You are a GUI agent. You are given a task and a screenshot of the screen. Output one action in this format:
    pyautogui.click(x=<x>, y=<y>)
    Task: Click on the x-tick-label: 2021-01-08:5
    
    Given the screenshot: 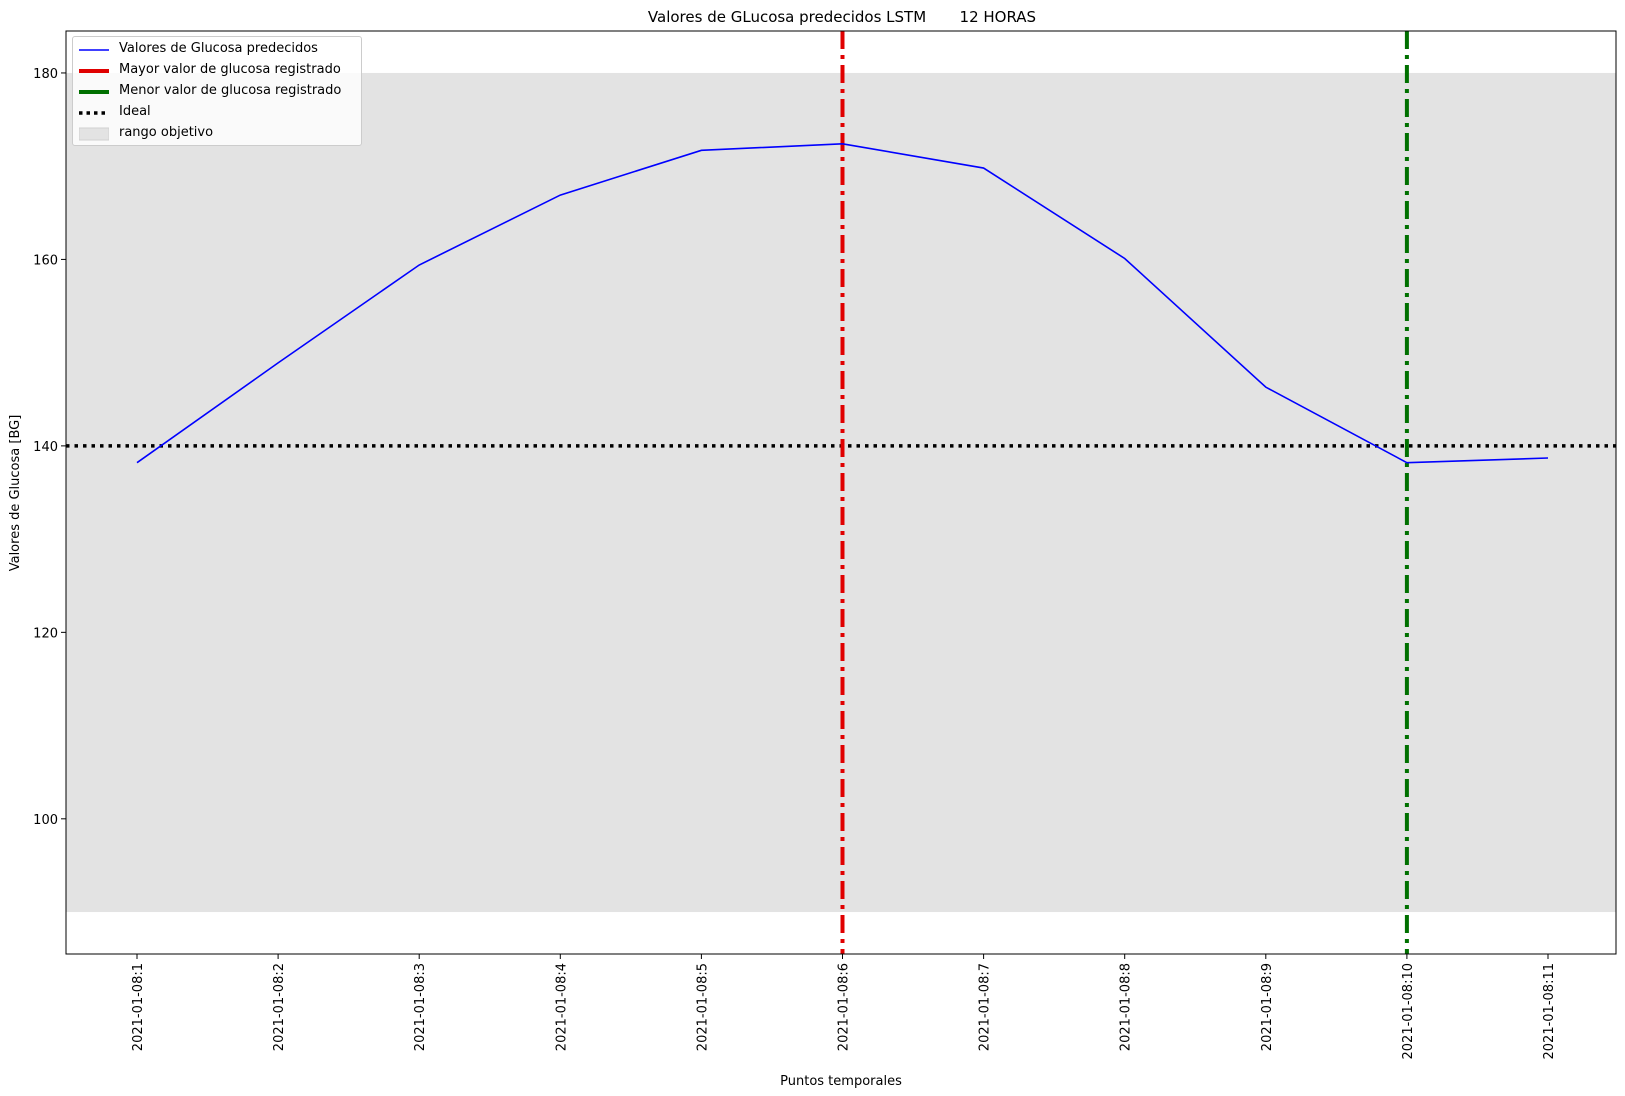 What is the action you would take?
    pyautogui.click(x=702, y=1007)
    